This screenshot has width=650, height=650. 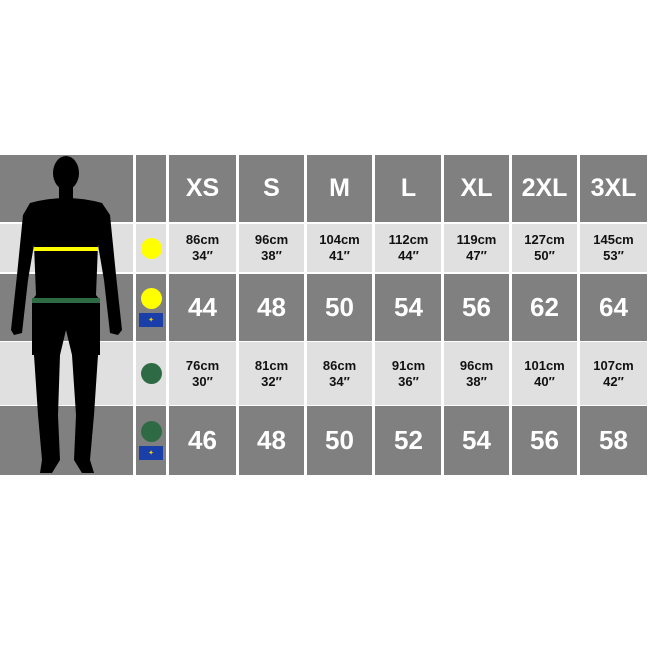 I want to click on waist-cell: 81cm 32″, so click(x=271, y=373).